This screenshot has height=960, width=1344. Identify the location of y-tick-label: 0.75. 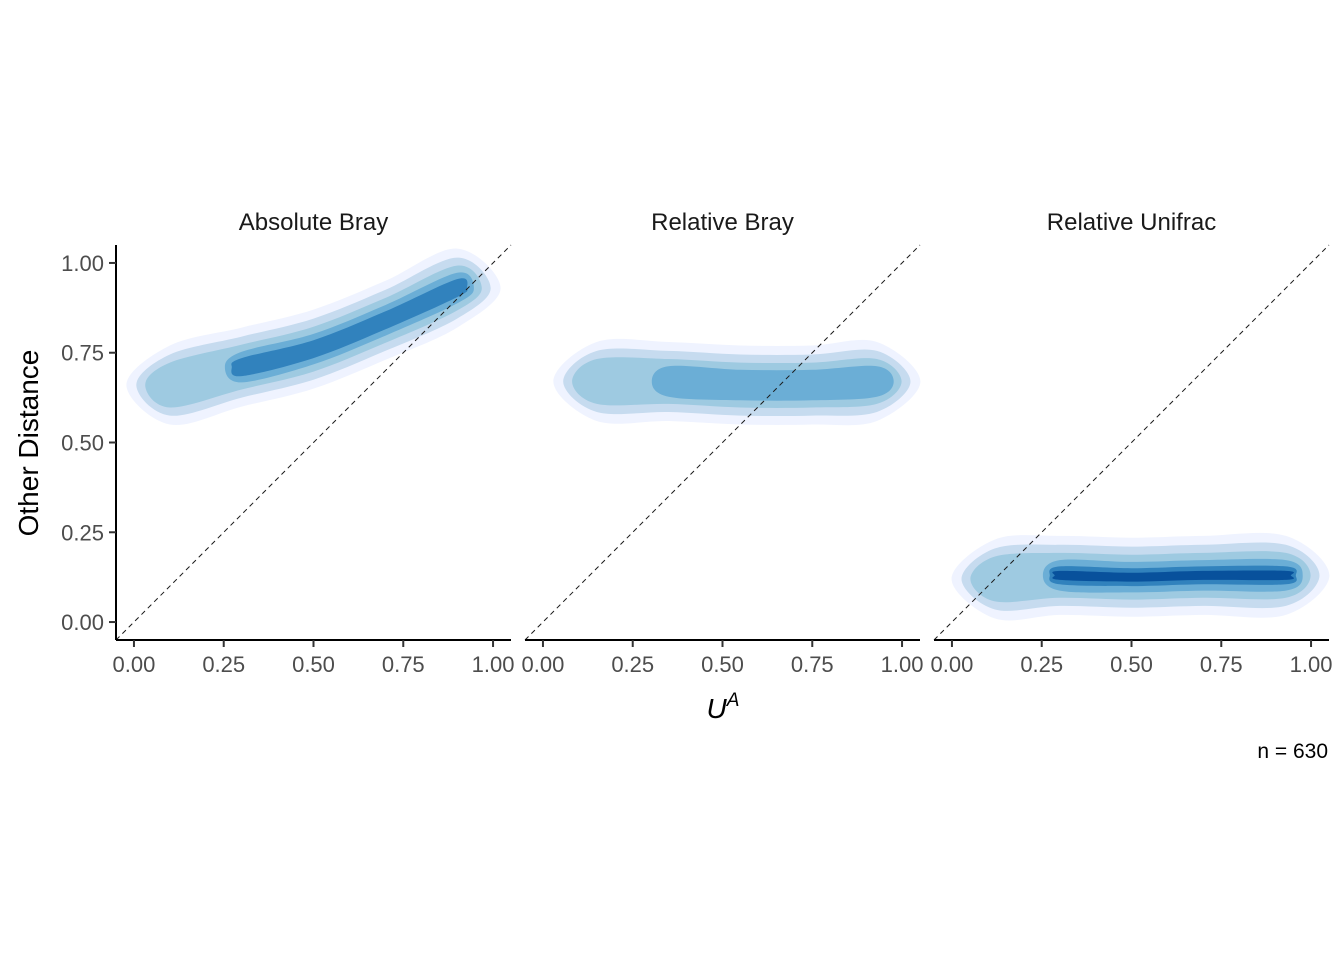
(82, 353).